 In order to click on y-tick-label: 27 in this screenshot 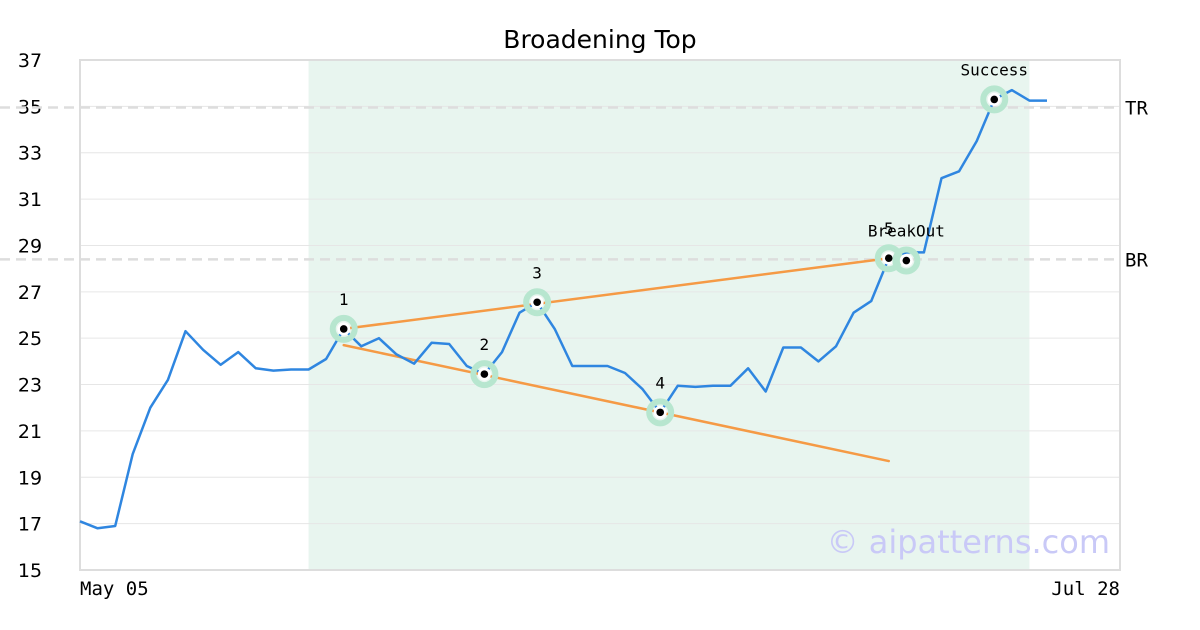, I will do `click(30, 293)`.